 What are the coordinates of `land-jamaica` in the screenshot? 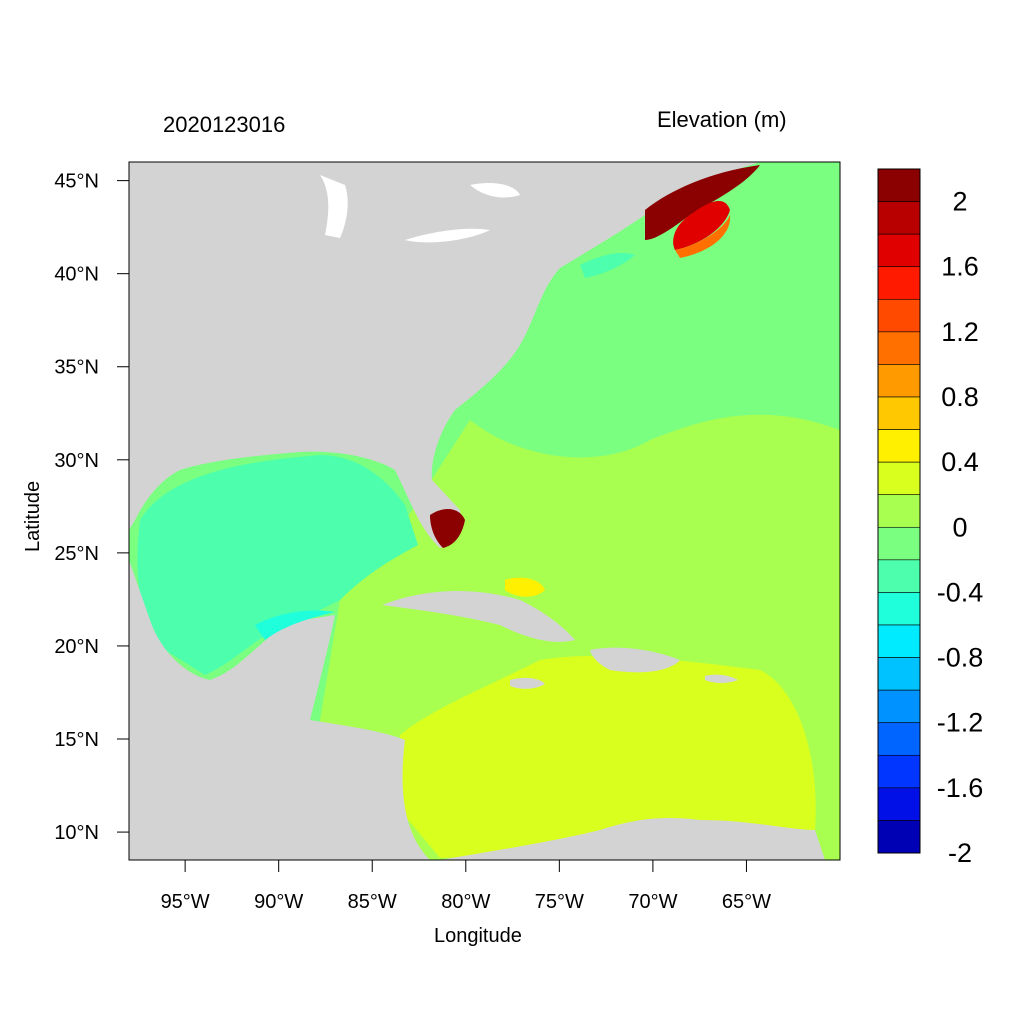 It's located at (527, 683).